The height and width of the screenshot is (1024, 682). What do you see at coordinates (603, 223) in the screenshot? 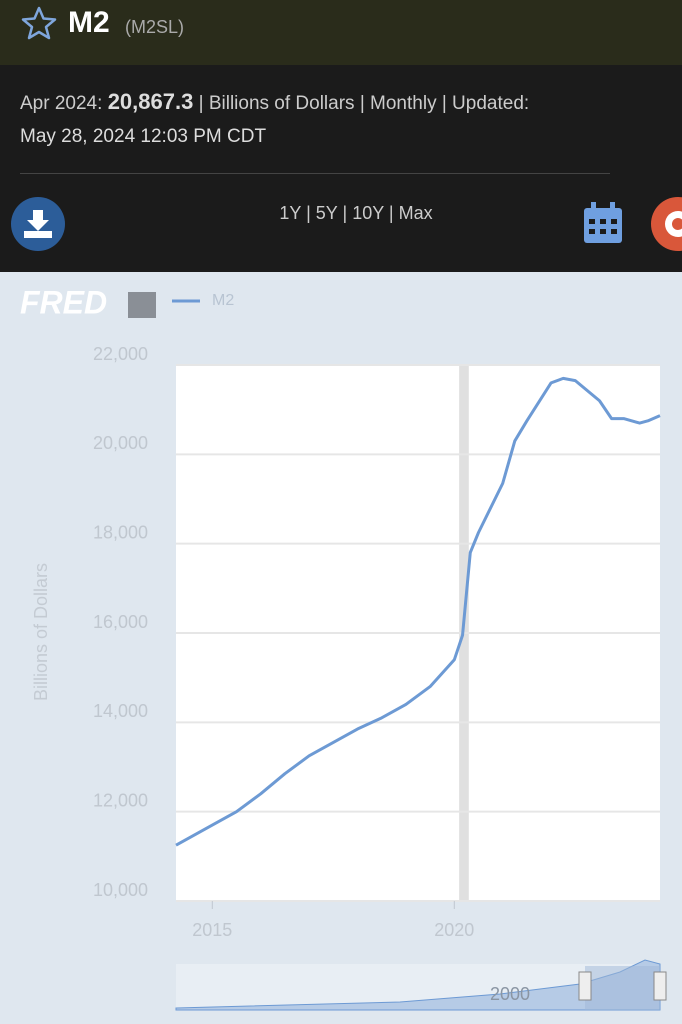
I see `calendar-button` at bounding box center [603, 223].